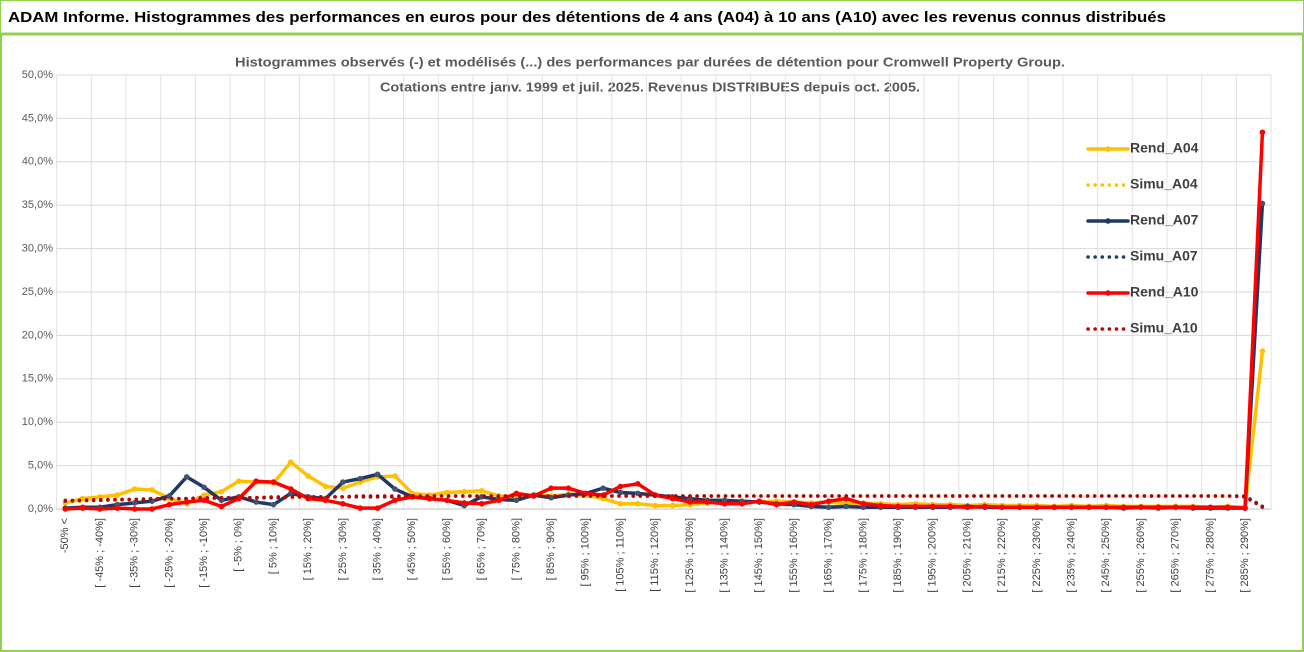  I want to click on y-tick-label: 45,0%, so click(37, 118).